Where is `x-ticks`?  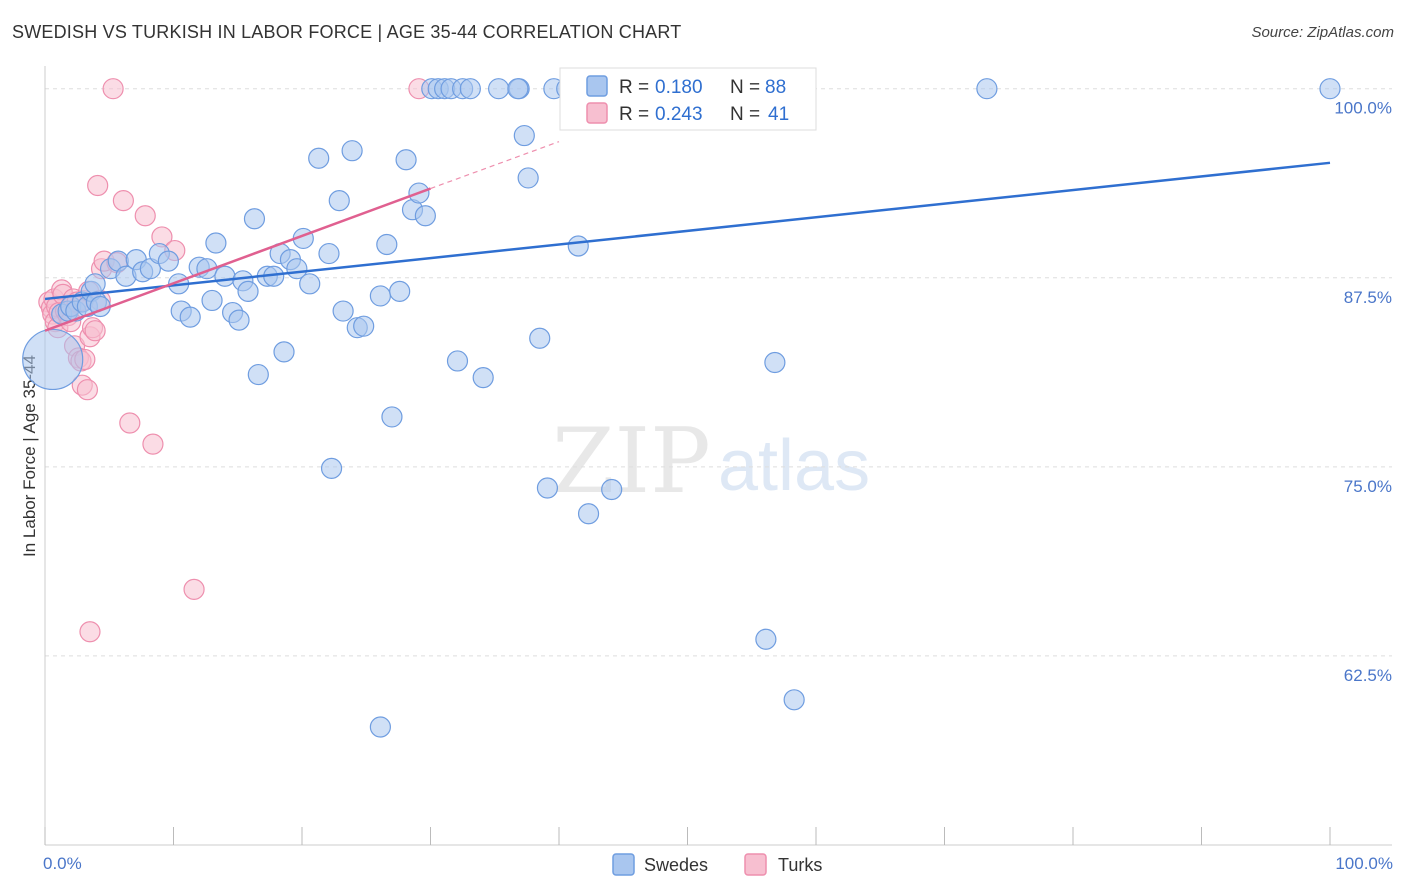 x-ticks is located at coordinates (687, 836).